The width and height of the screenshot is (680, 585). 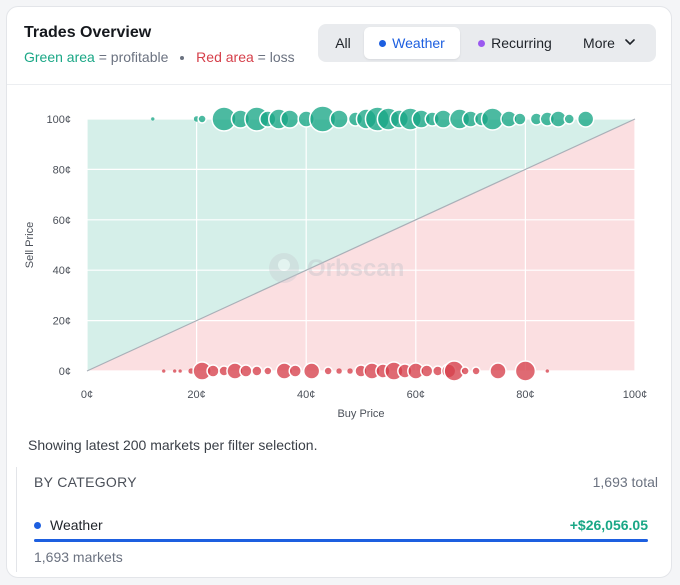 I want to click on category-row-amount: +$26,056.05, so click(x=608, y=525).